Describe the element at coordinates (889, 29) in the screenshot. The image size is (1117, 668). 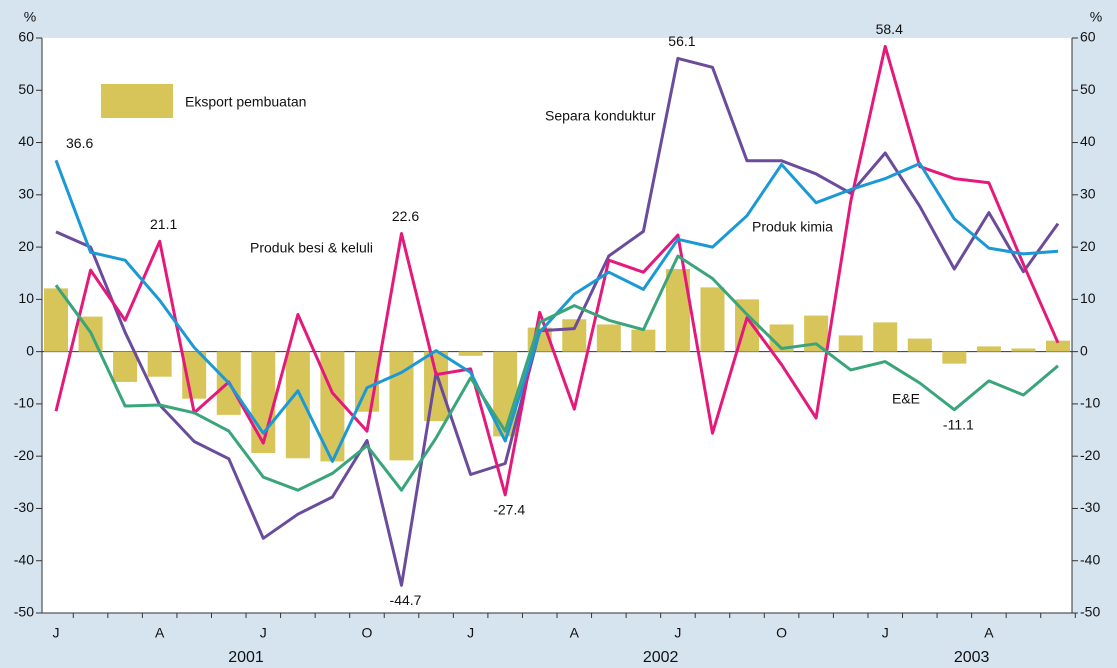
I see `data-label: 58.4` at that location.